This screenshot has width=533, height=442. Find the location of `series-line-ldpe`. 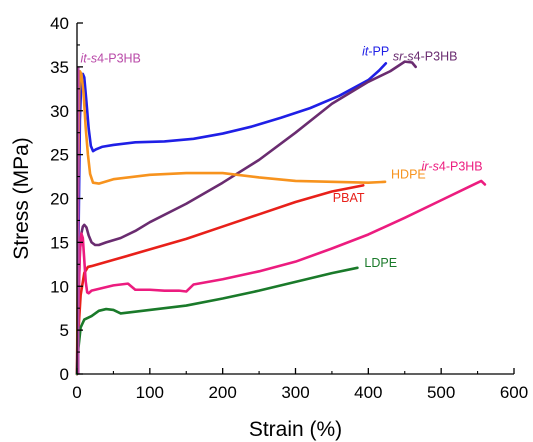

series-line-ldpe is located at coordinates (217, 321).